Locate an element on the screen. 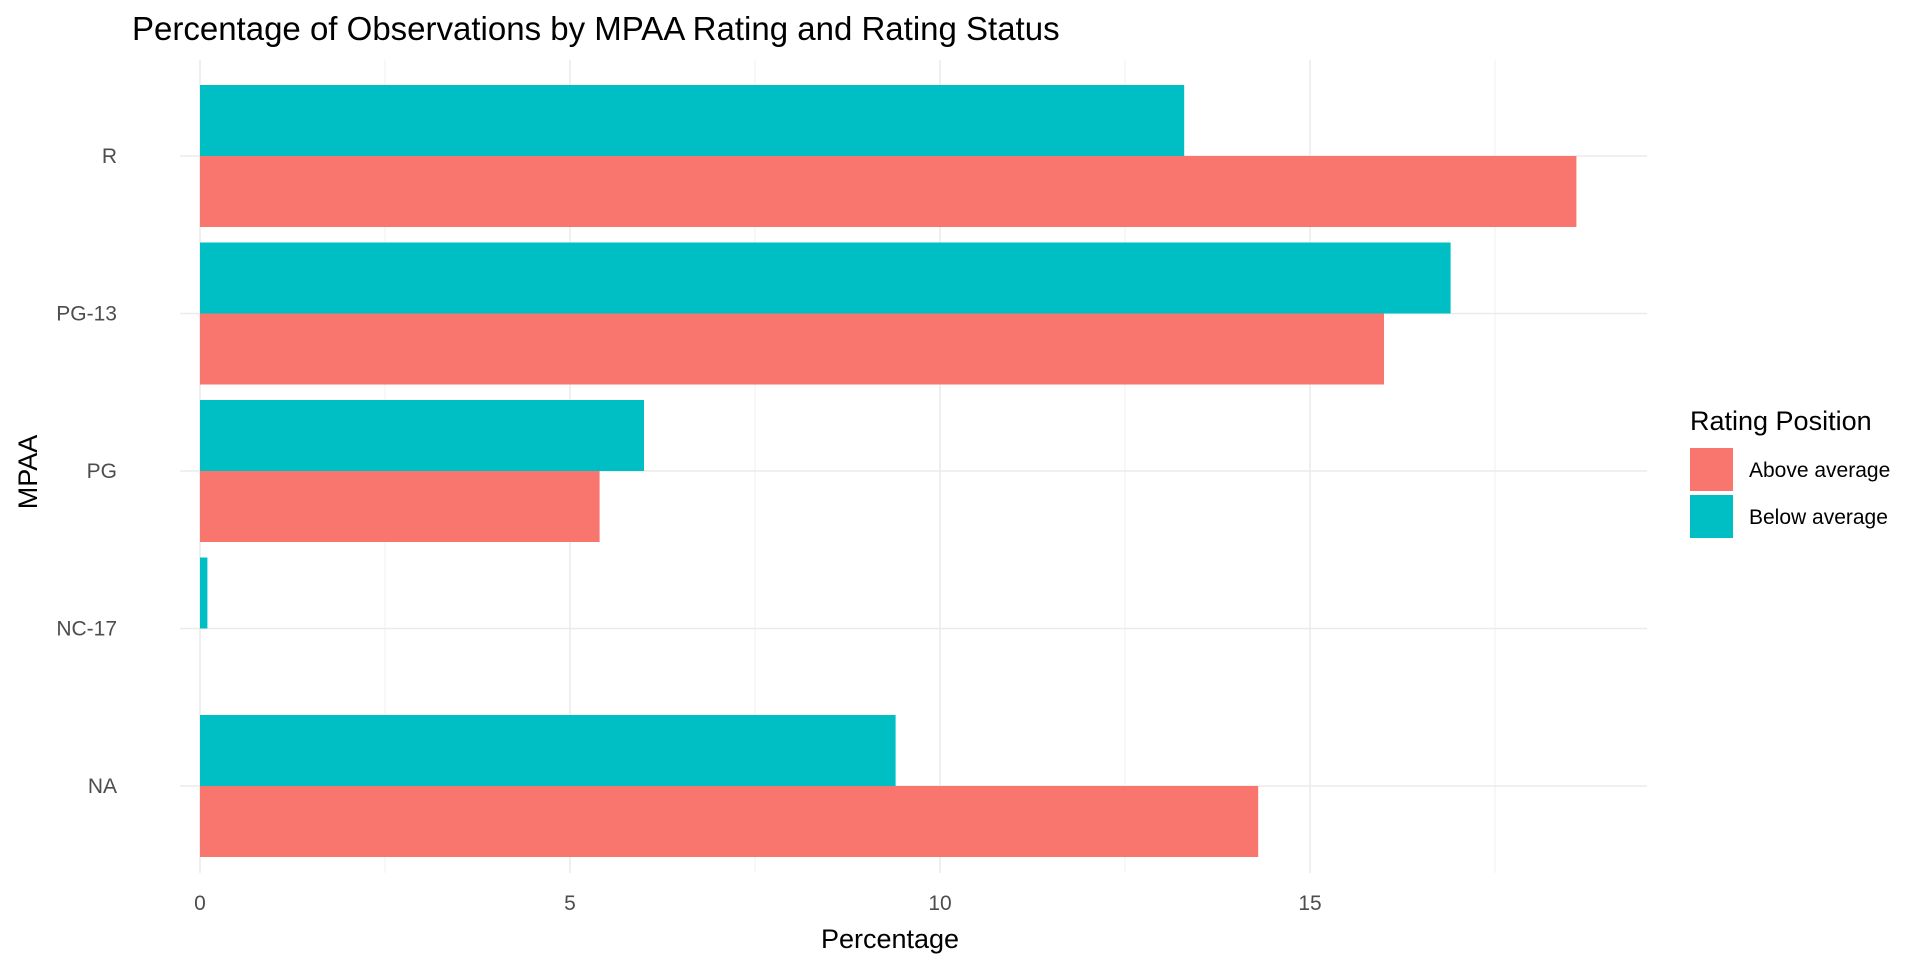  bar-below-average-r is located at coordinates (692, 120).